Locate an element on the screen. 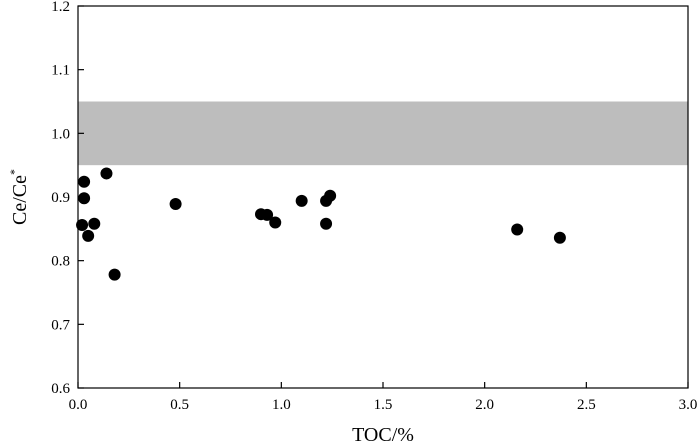  x-tick-label: 1.0 is located at coordinates (281, 405).